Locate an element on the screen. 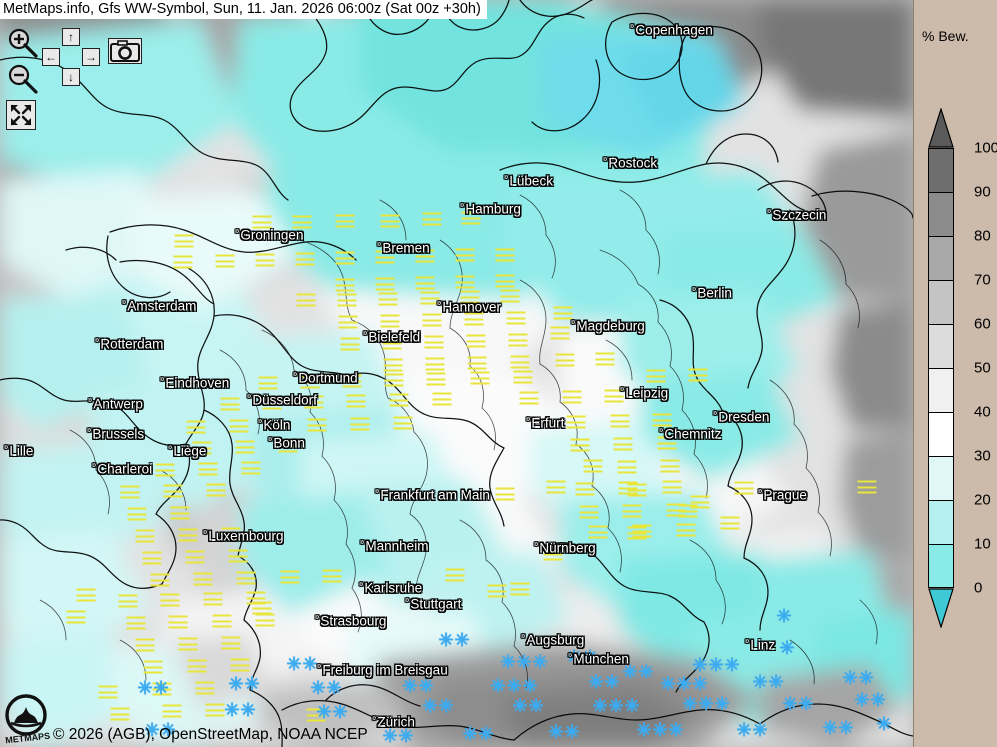 This screenshot has width=997, height=747. logo-wordmark: METMAPS is located at coordinates (28, 738).